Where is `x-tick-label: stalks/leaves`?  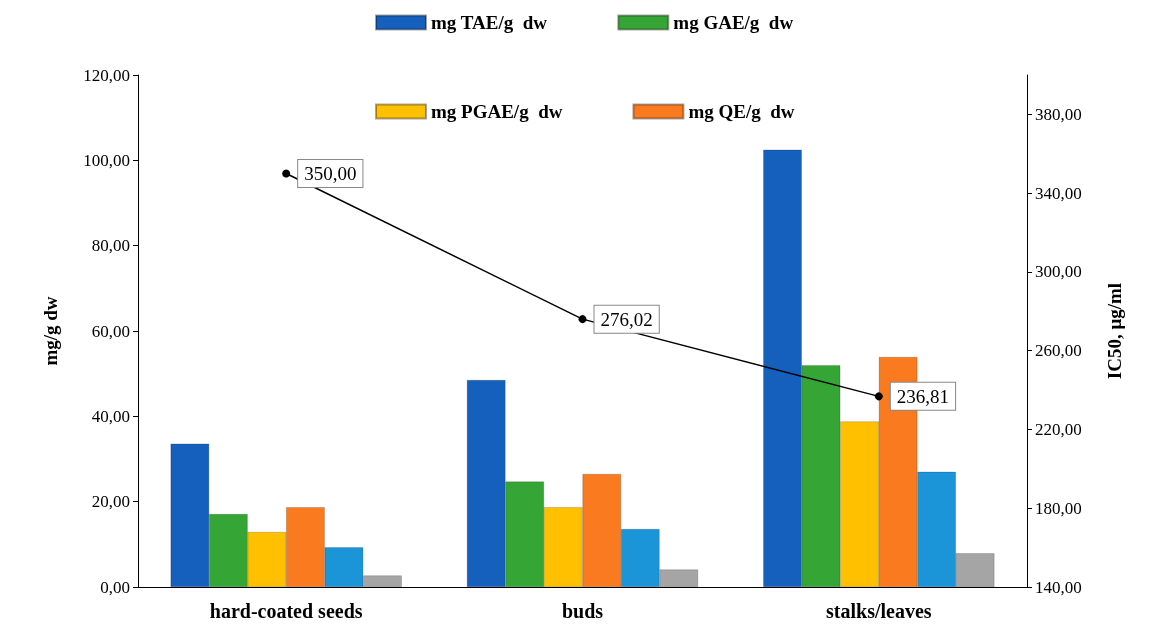 x-tick-label: stalks/leaves is located at coordinates (879, 611).